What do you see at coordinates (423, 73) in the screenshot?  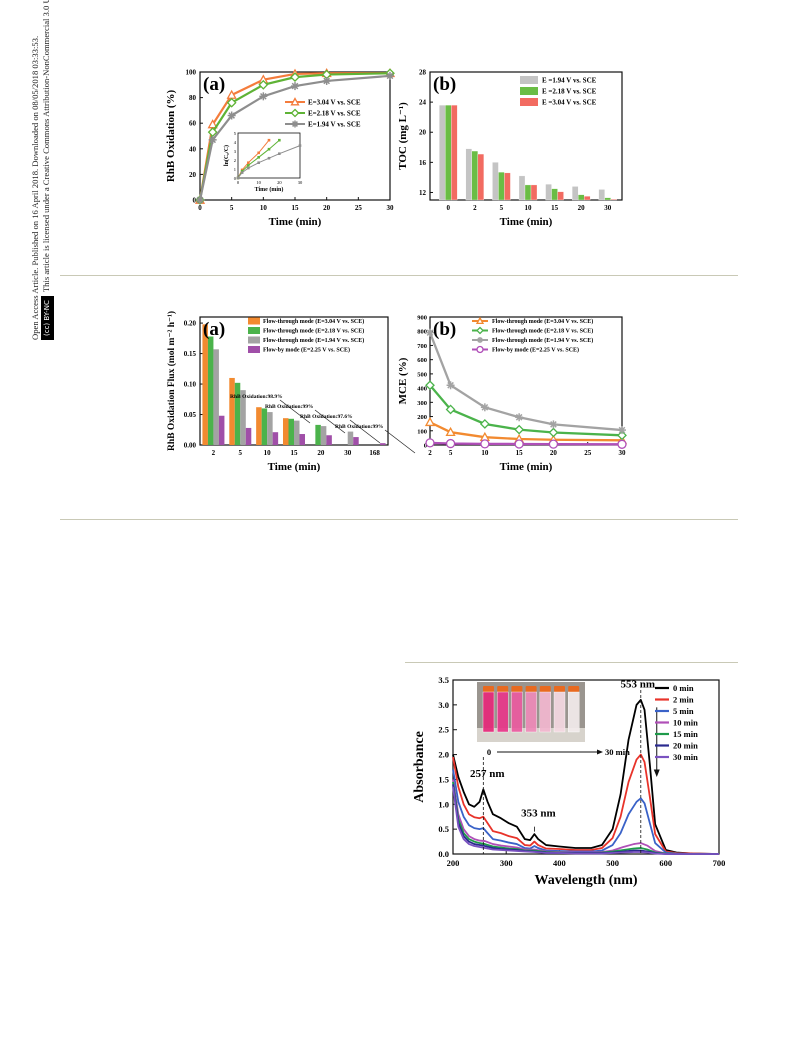 I see `y-tick-label: 28` at bounding box center [423, 73].